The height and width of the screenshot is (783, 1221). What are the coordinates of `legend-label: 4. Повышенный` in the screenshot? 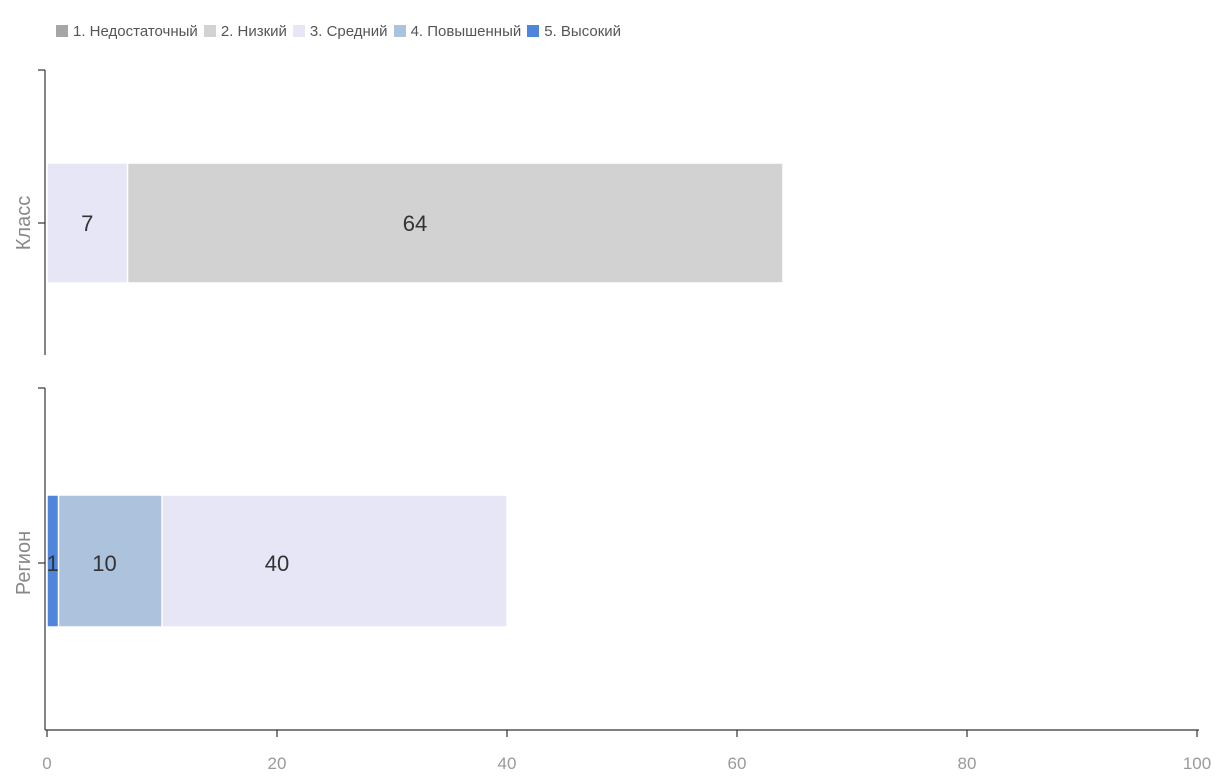 It's located at (466, 31).